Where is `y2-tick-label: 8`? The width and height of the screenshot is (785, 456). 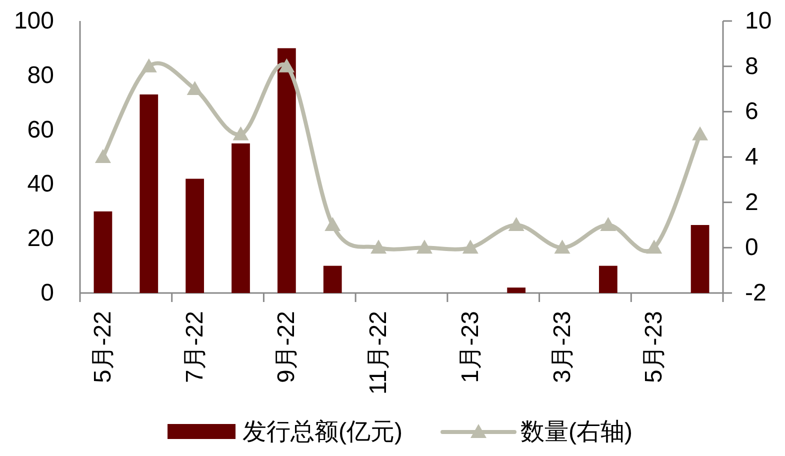
y2-tick-label: 8 is located at coordinates (751, 66).